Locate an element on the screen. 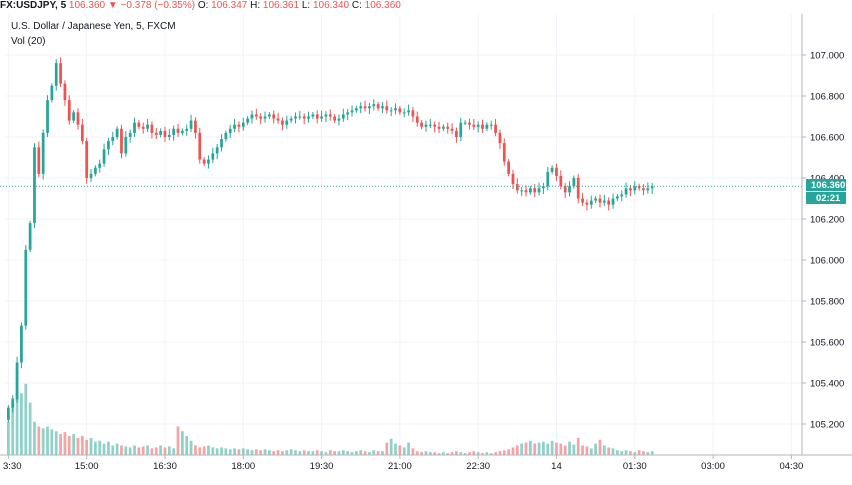 The width and height of the screenshot is (852, 485). last-price: 106.360 is located at coordinates (87, 5).